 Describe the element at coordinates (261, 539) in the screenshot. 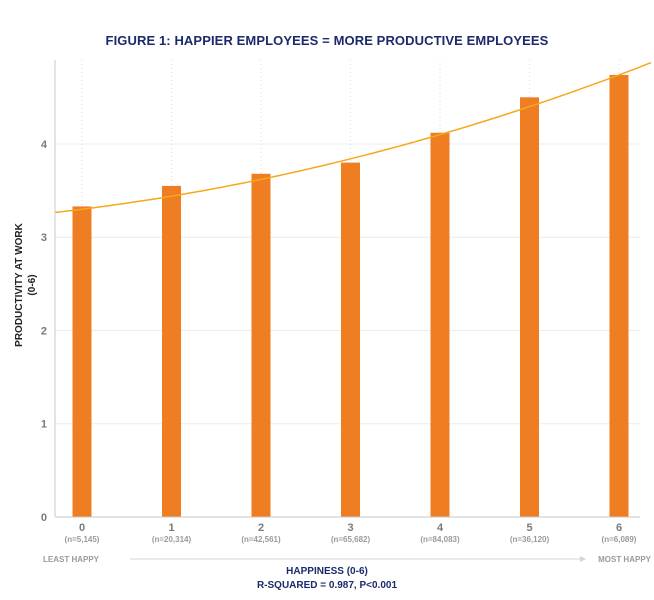

I see `sample-size-label: (n=42,561)` at that location.